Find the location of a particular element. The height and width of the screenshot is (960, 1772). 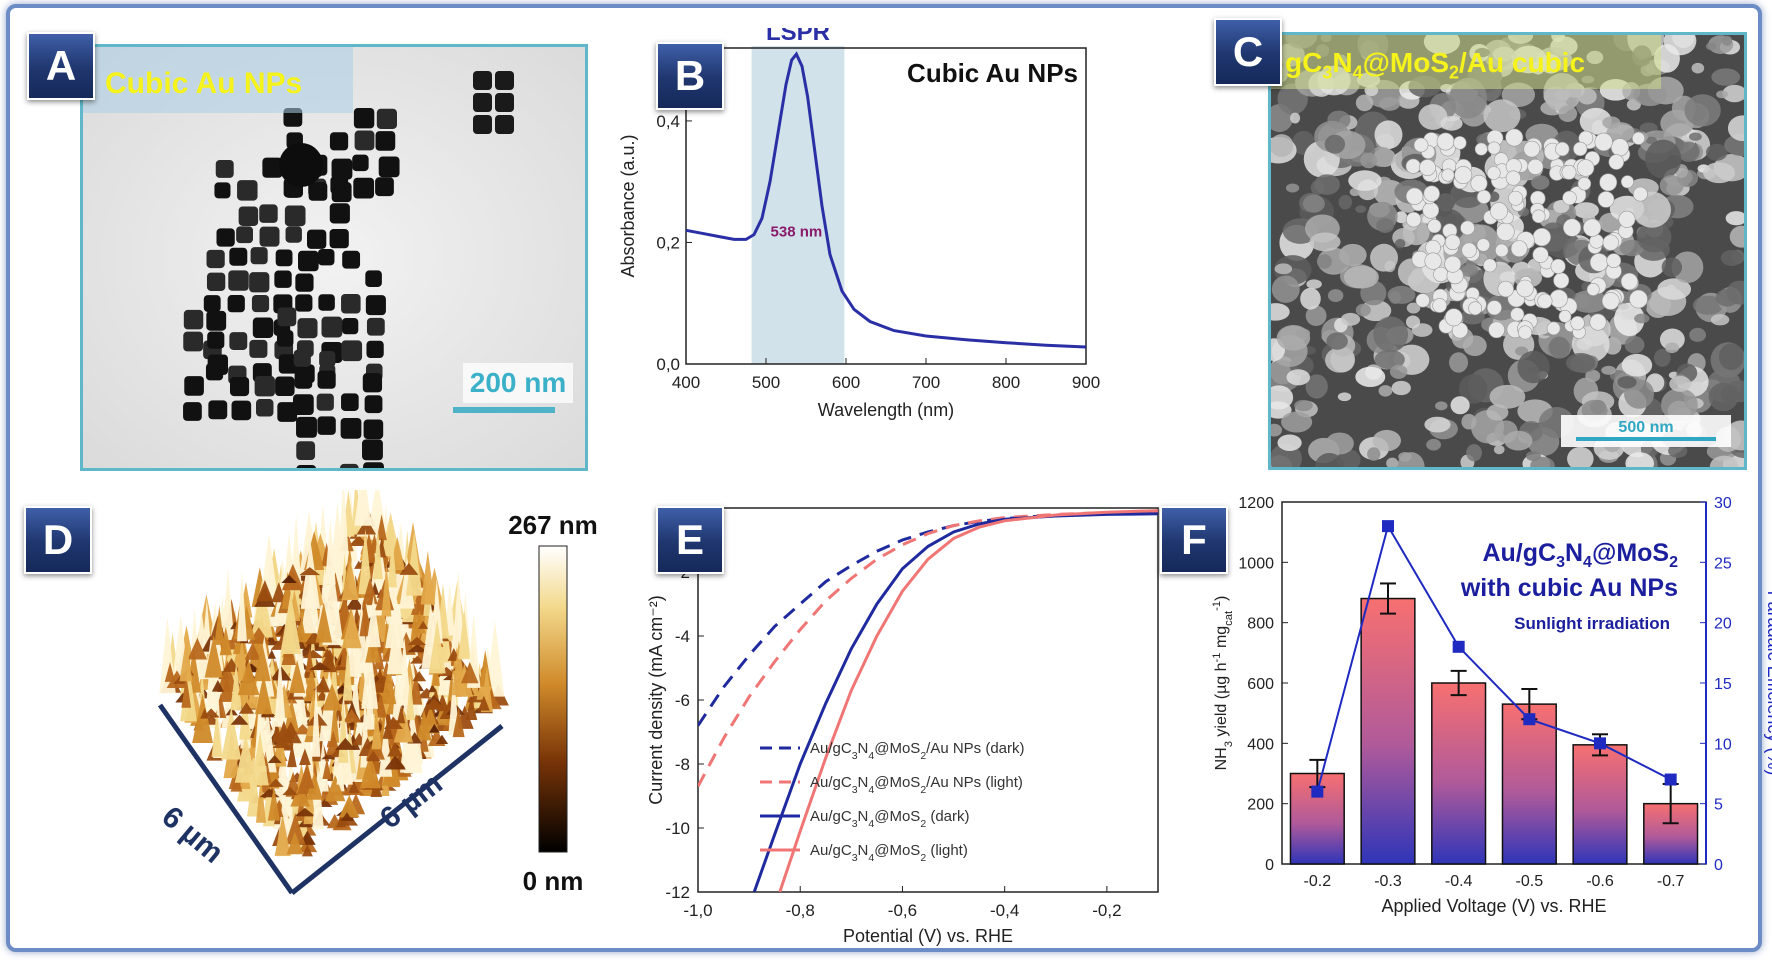

y2-tick-label: 0 is located at coordinates (1718, 865).